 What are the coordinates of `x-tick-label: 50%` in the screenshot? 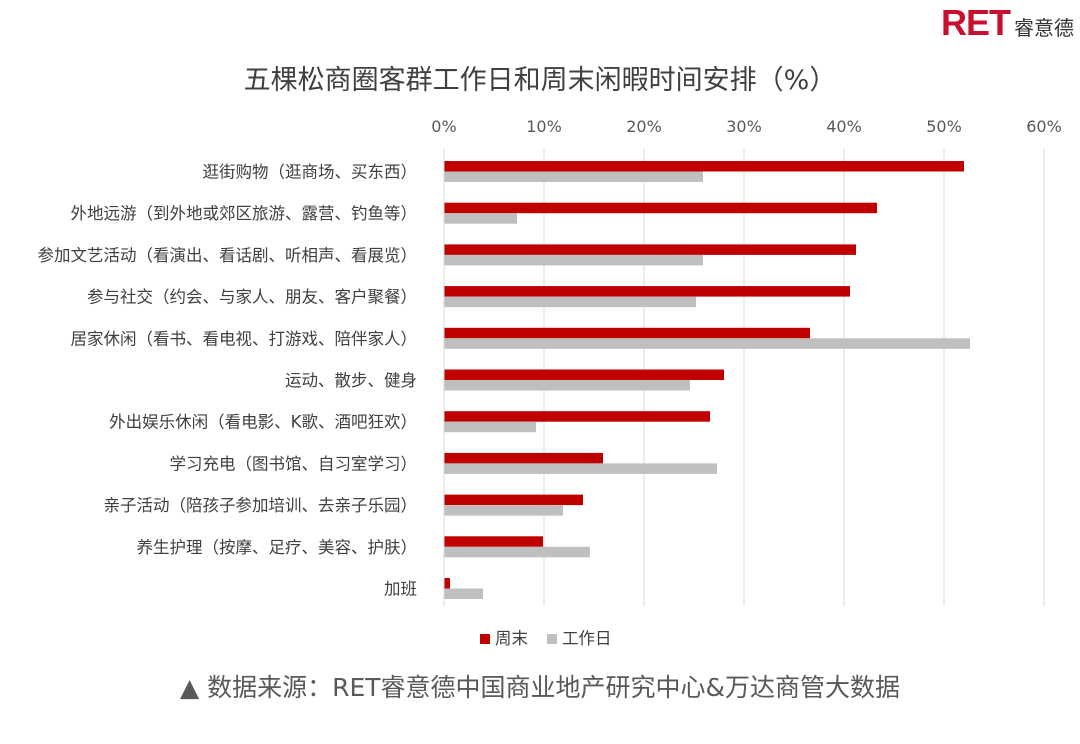 It's located at (944, 126).